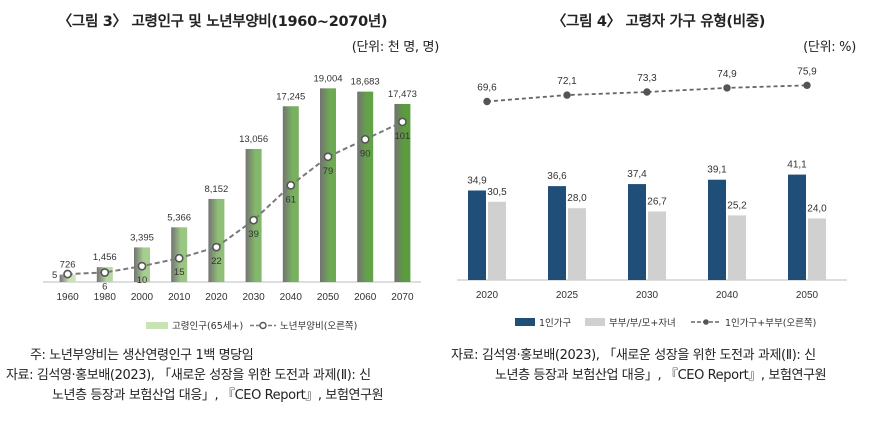 The height and width of the screenshot is (421, 872). I want to click on line-point-2010, so click(179, 258).